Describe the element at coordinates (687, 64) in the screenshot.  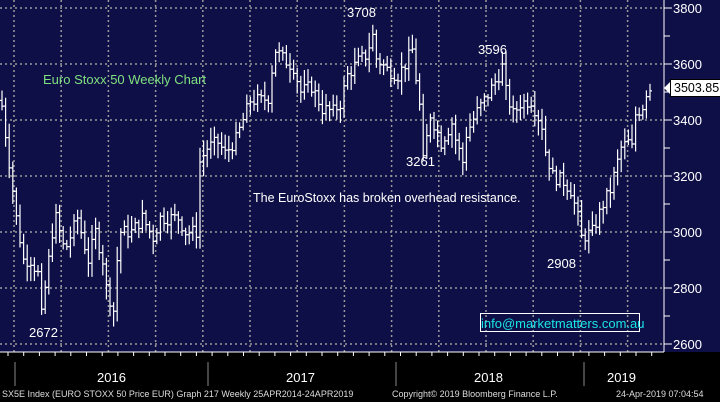
I see `y-tick-label: 3600` at that location.